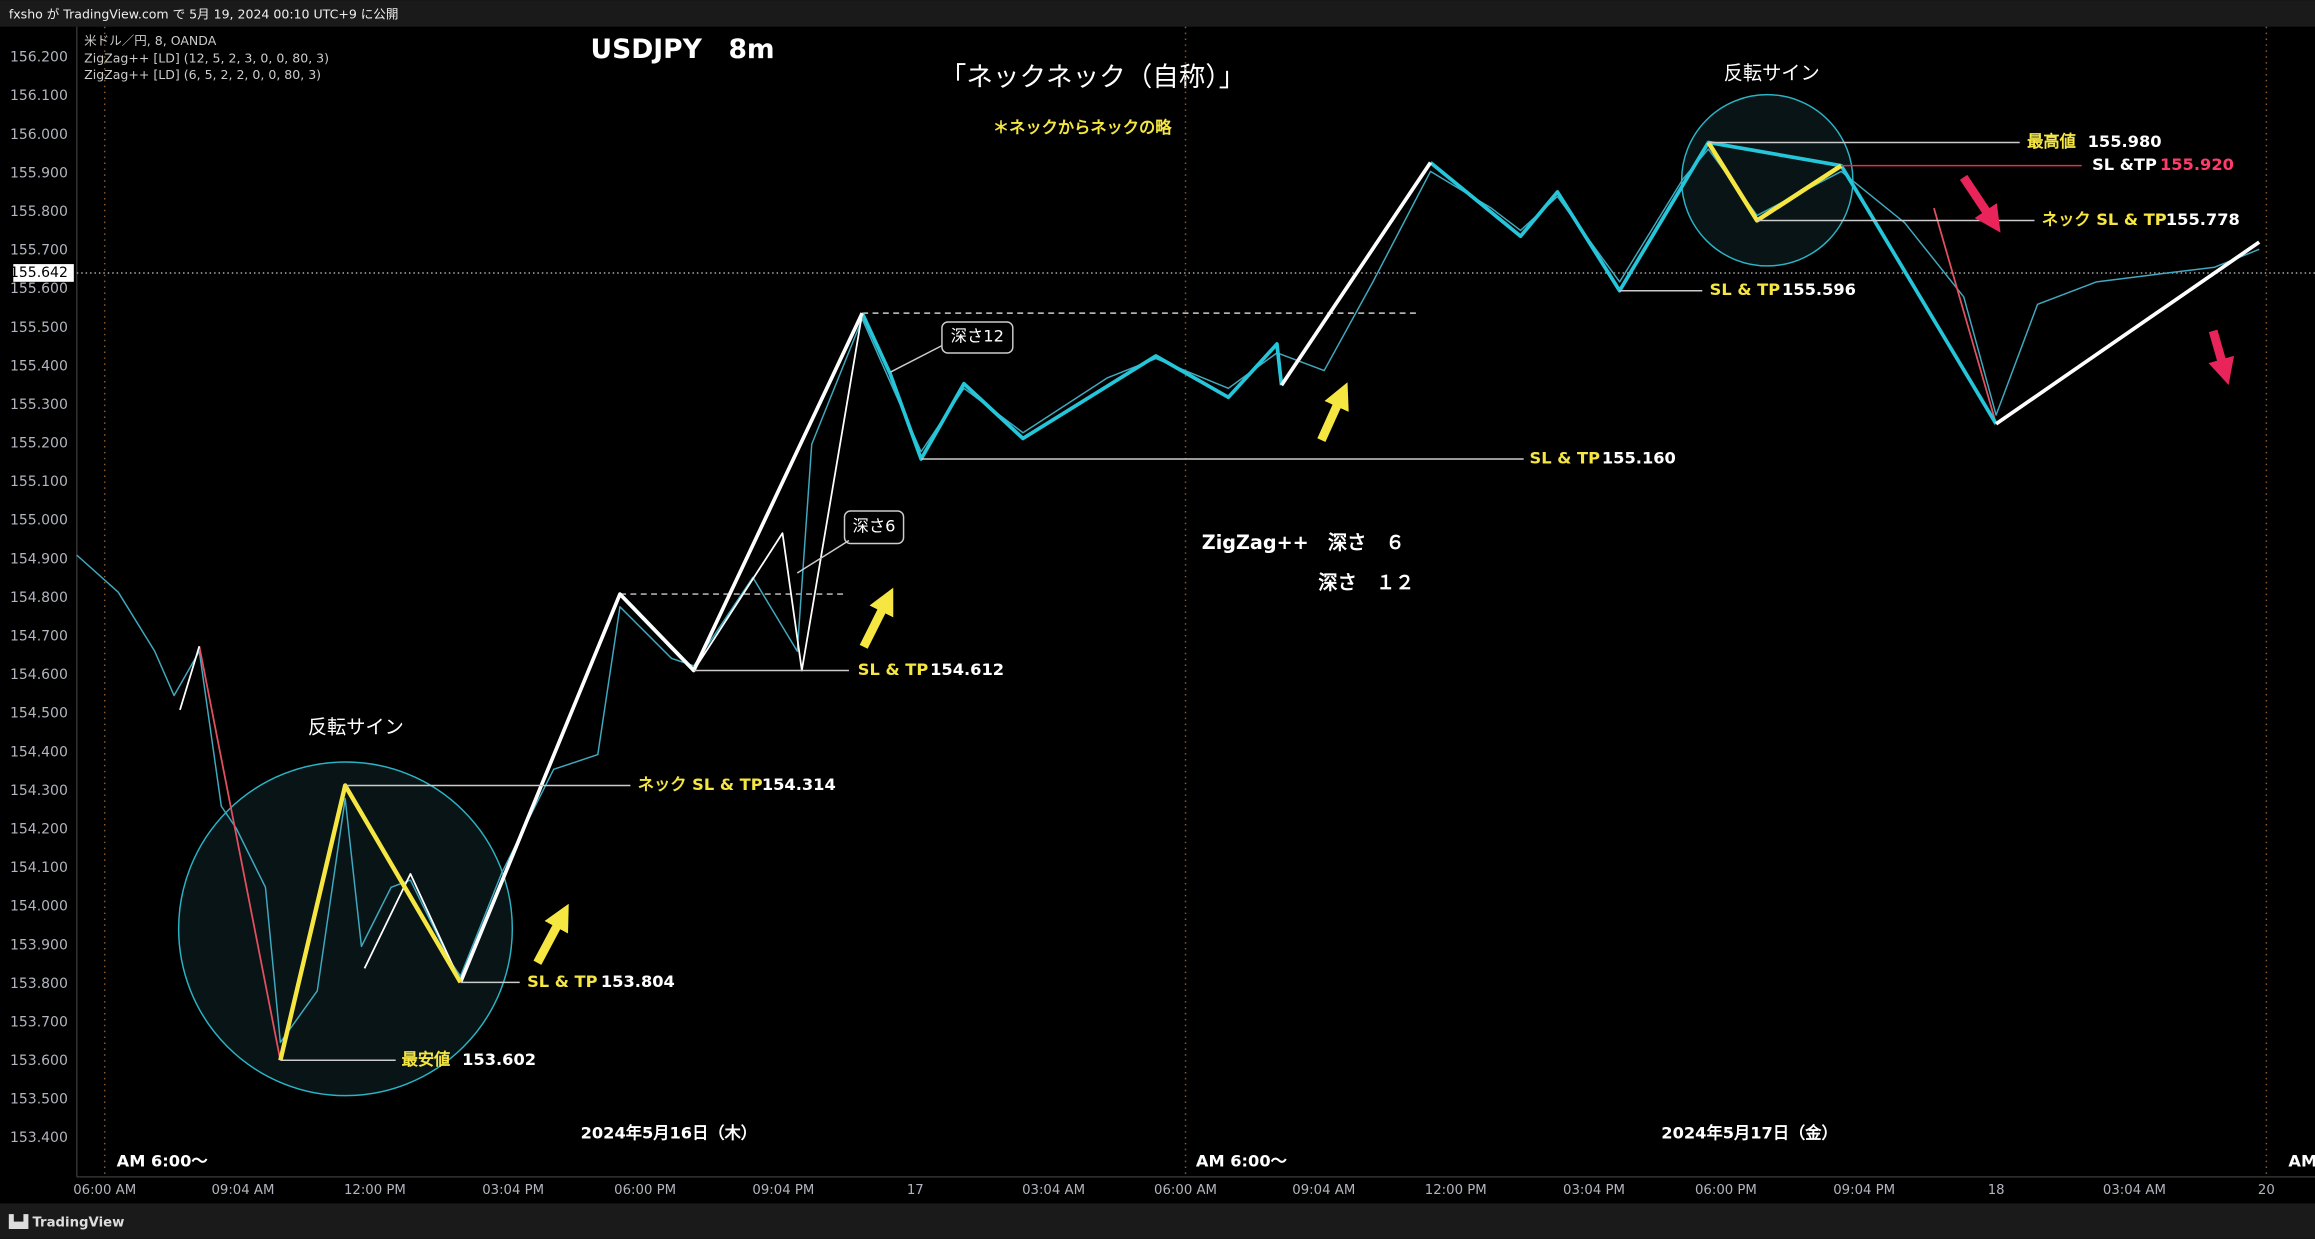 The height and width of the screenshot is (1239, 2315). I want to click on last-price-box, so click(43, 273).